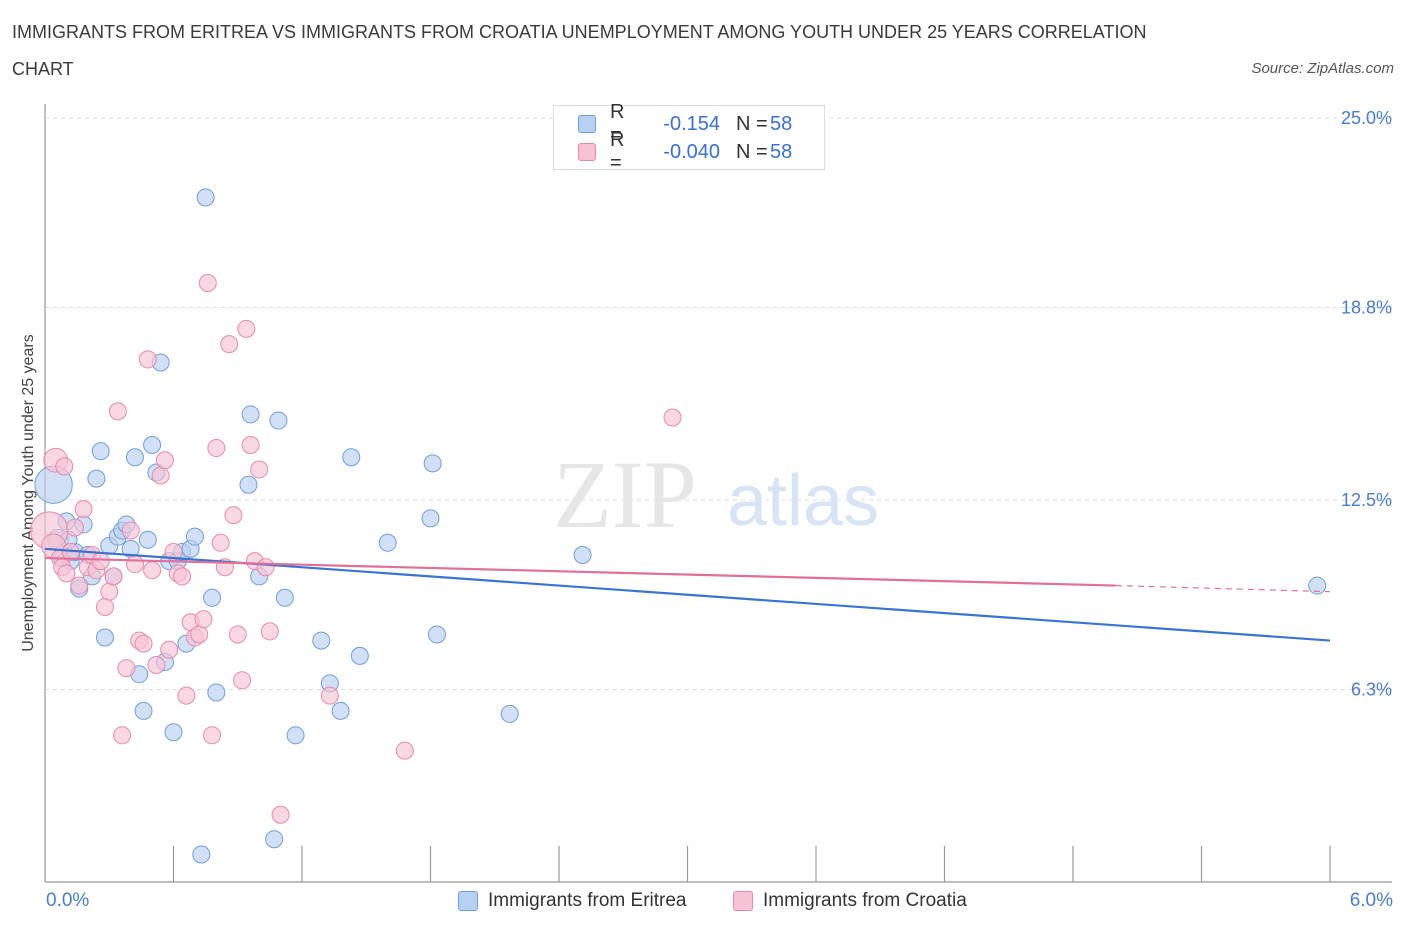 This screenshot has height=930, width=1406. What do you see at coordinates (1366, 500) in the screenshot?
I see `y-tick-label-1: 12.5%` at bounding box center [1366, 500].